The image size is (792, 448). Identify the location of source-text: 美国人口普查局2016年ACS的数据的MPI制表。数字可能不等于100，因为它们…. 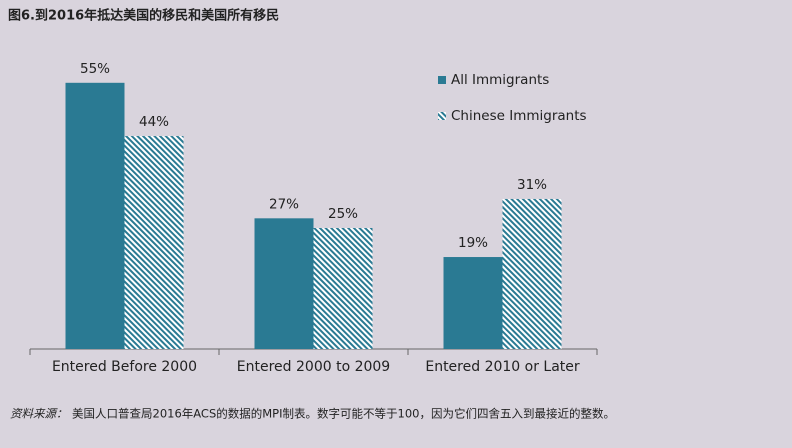
(343, 414).